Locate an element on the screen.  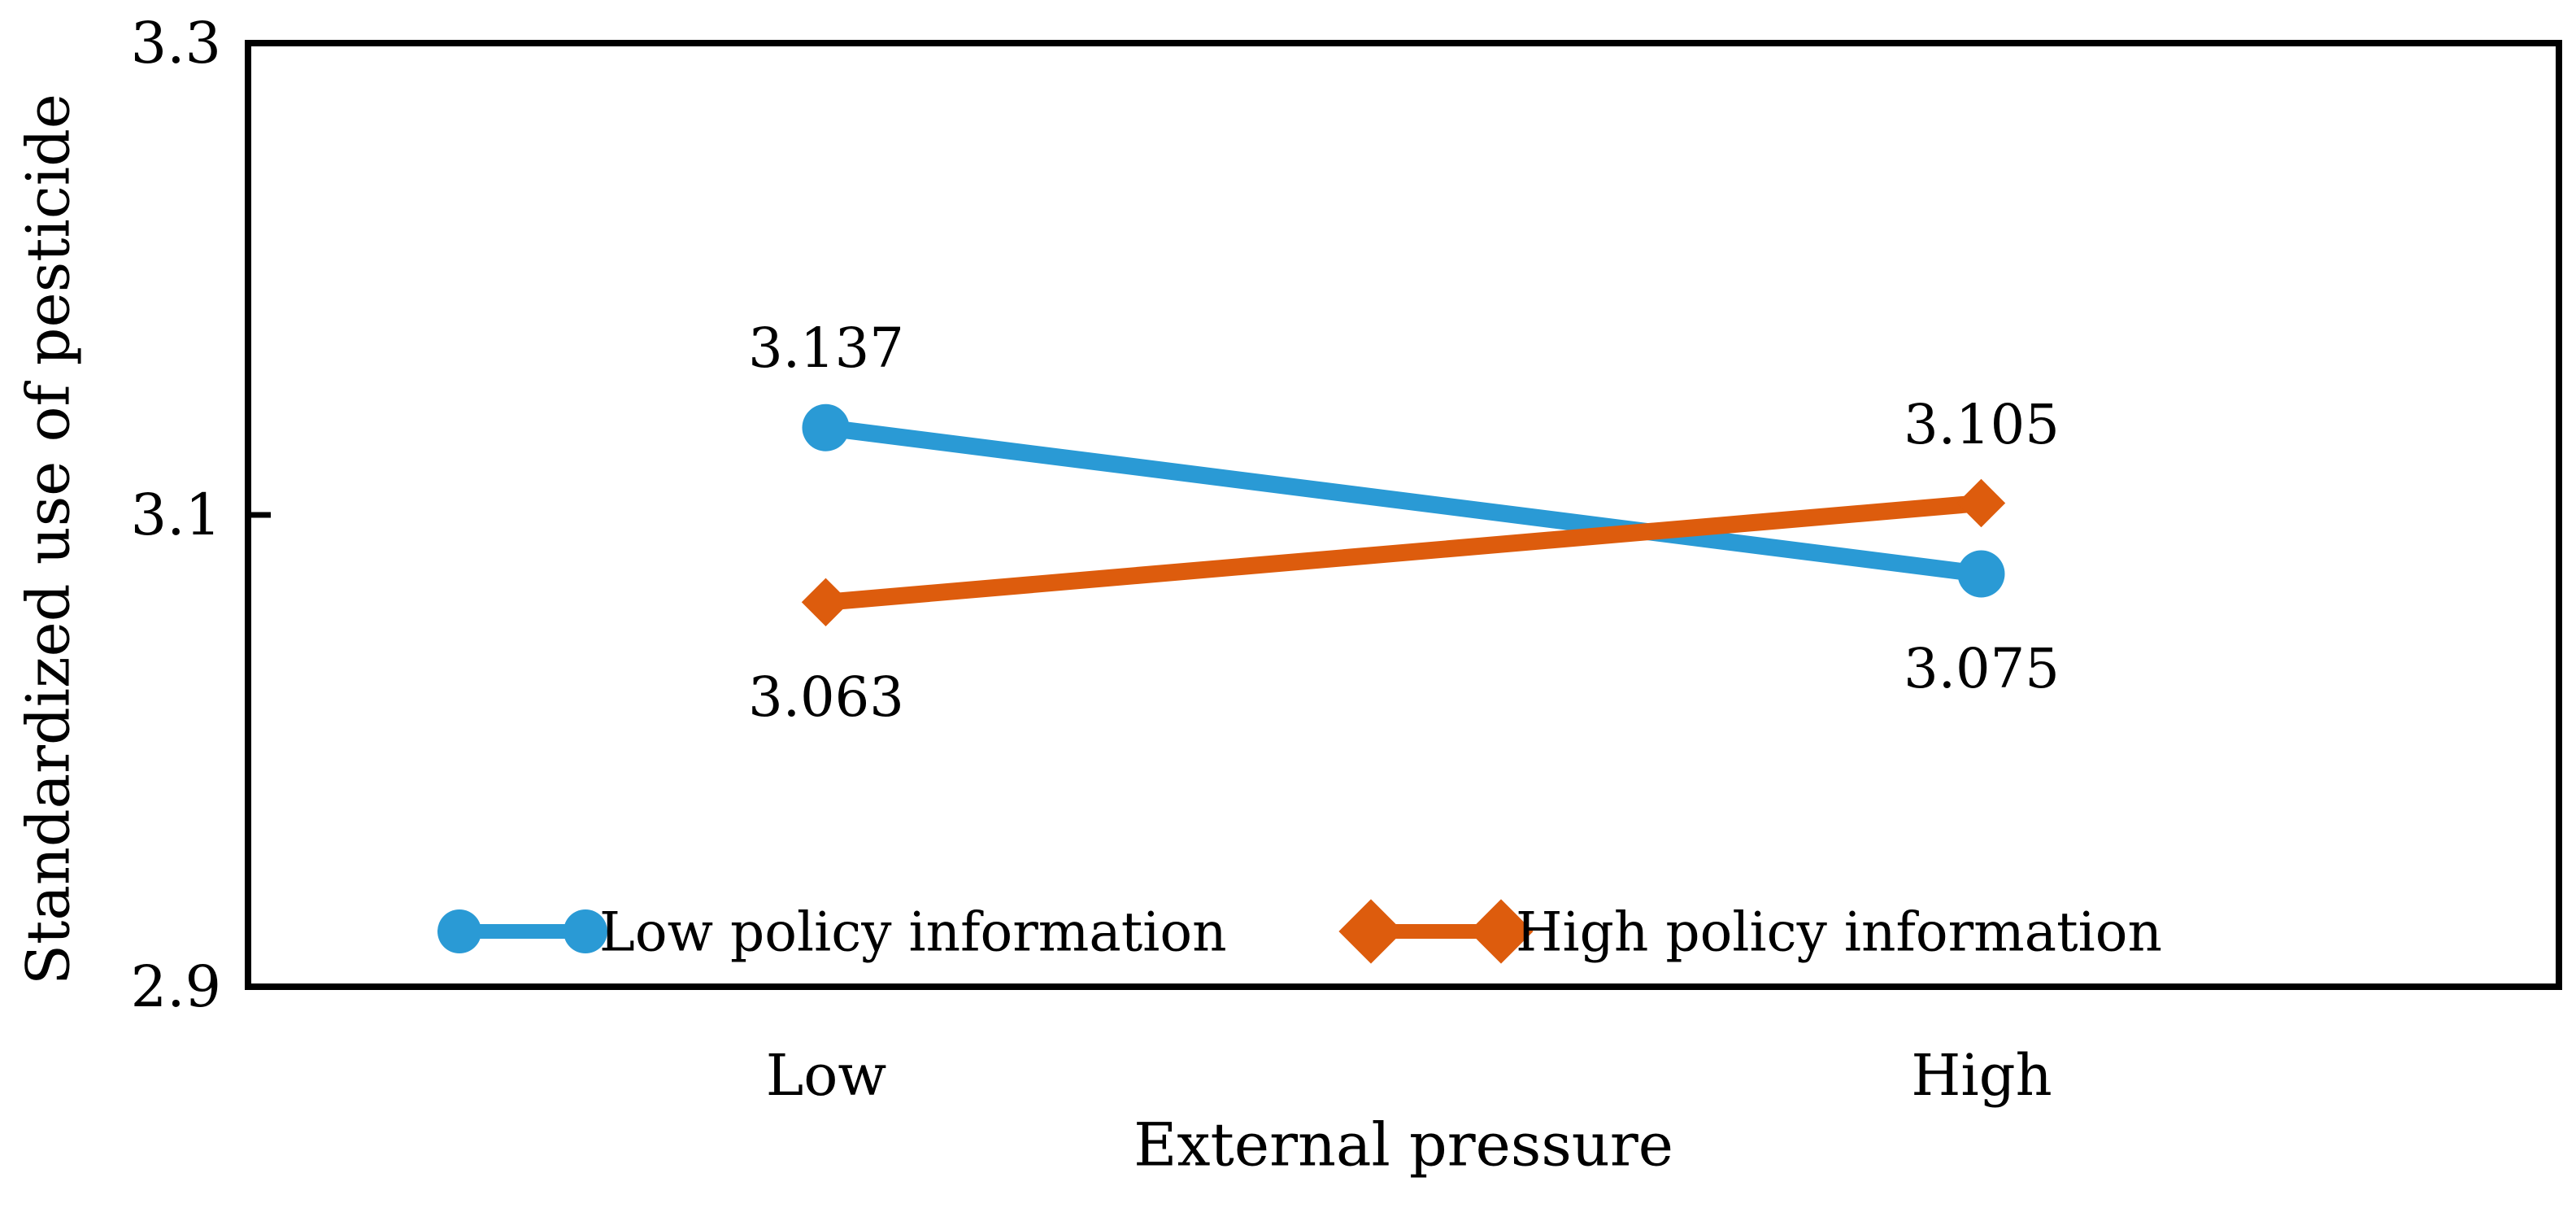
y-tick-label: 3.1 is located at coordinates (176, 515).